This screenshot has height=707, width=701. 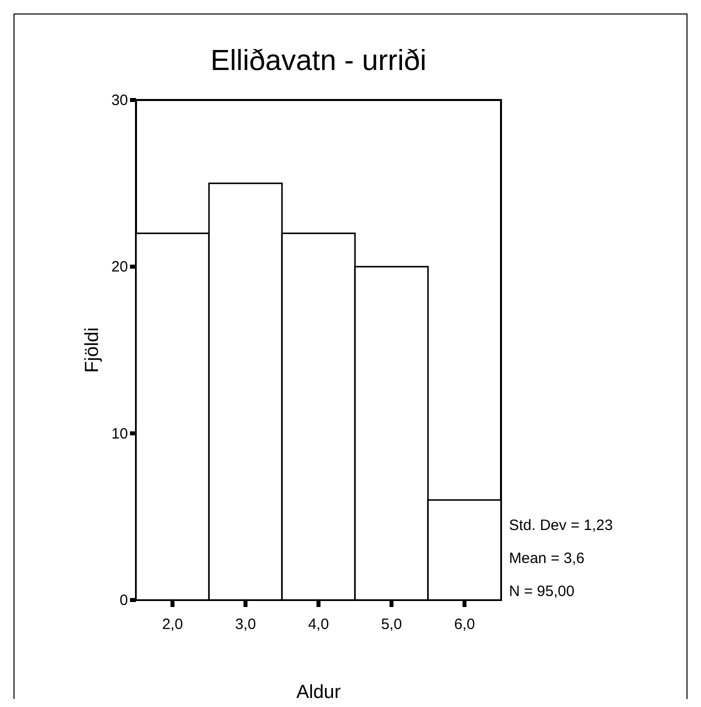 What do you see at coordinates (546, 558) in the screenshot?
I see `text: Mean = 3,6` at bounding box center [546, 558].